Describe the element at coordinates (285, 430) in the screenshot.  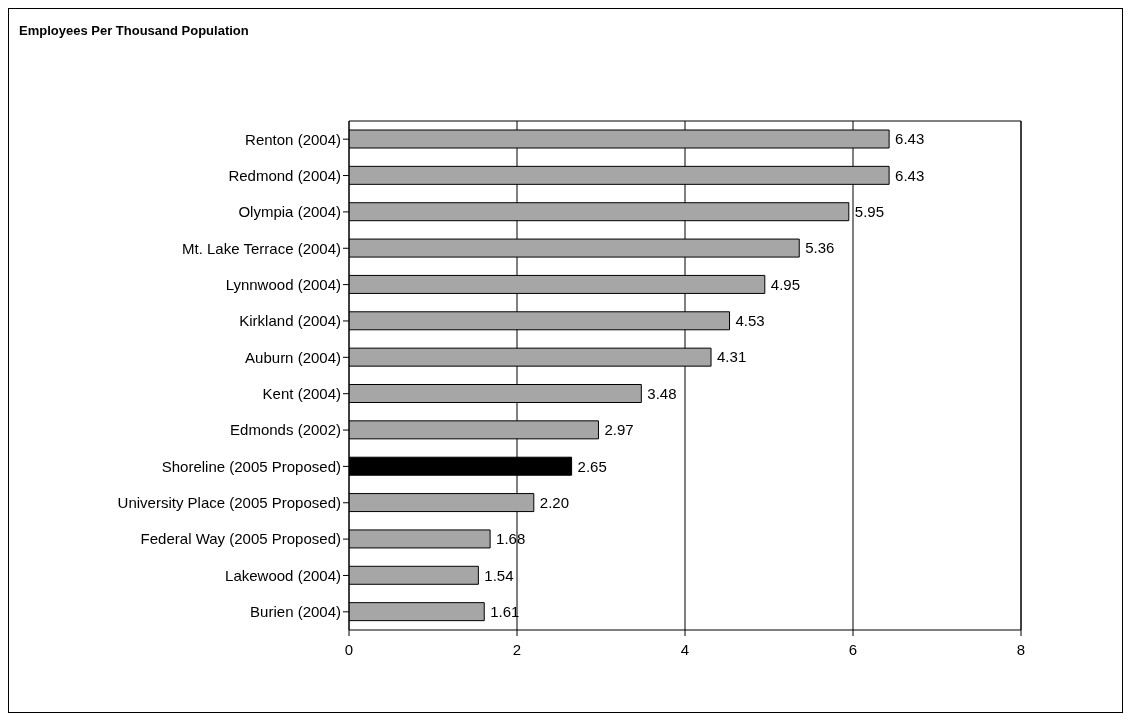
I see `y-tick-label: Edmonds (2002)` at that location.